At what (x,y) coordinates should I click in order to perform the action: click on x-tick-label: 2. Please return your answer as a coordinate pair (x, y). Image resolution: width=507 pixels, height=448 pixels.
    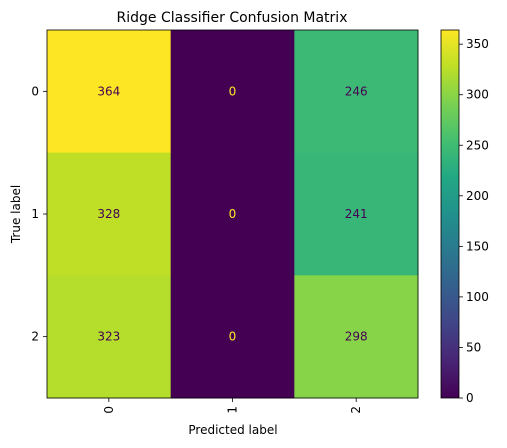
    Looking at the image, I should click on (356, 410).